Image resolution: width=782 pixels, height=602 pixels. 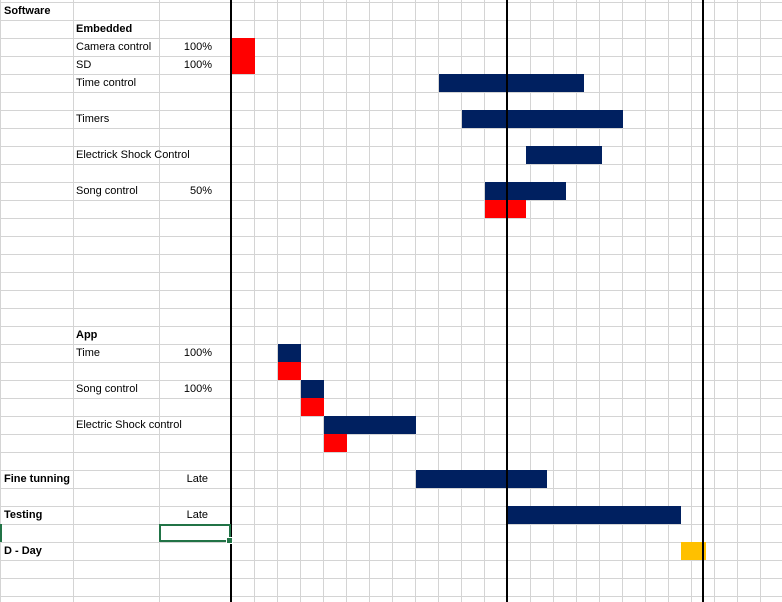 I want to click on task-label: Electric Shock control, so click(x=129, y=425).